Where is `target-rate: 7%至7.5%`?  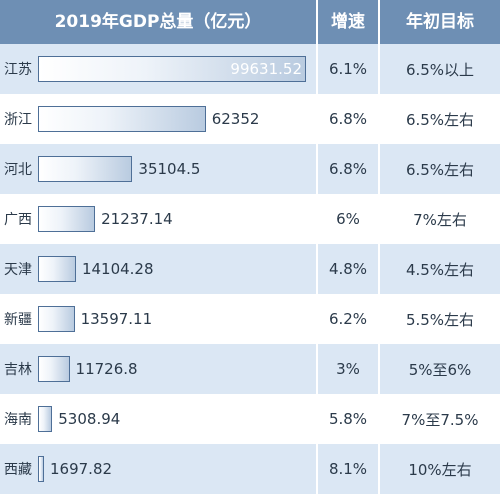 target-rate: 7%至7.5% is located at coordinates (440, 419).